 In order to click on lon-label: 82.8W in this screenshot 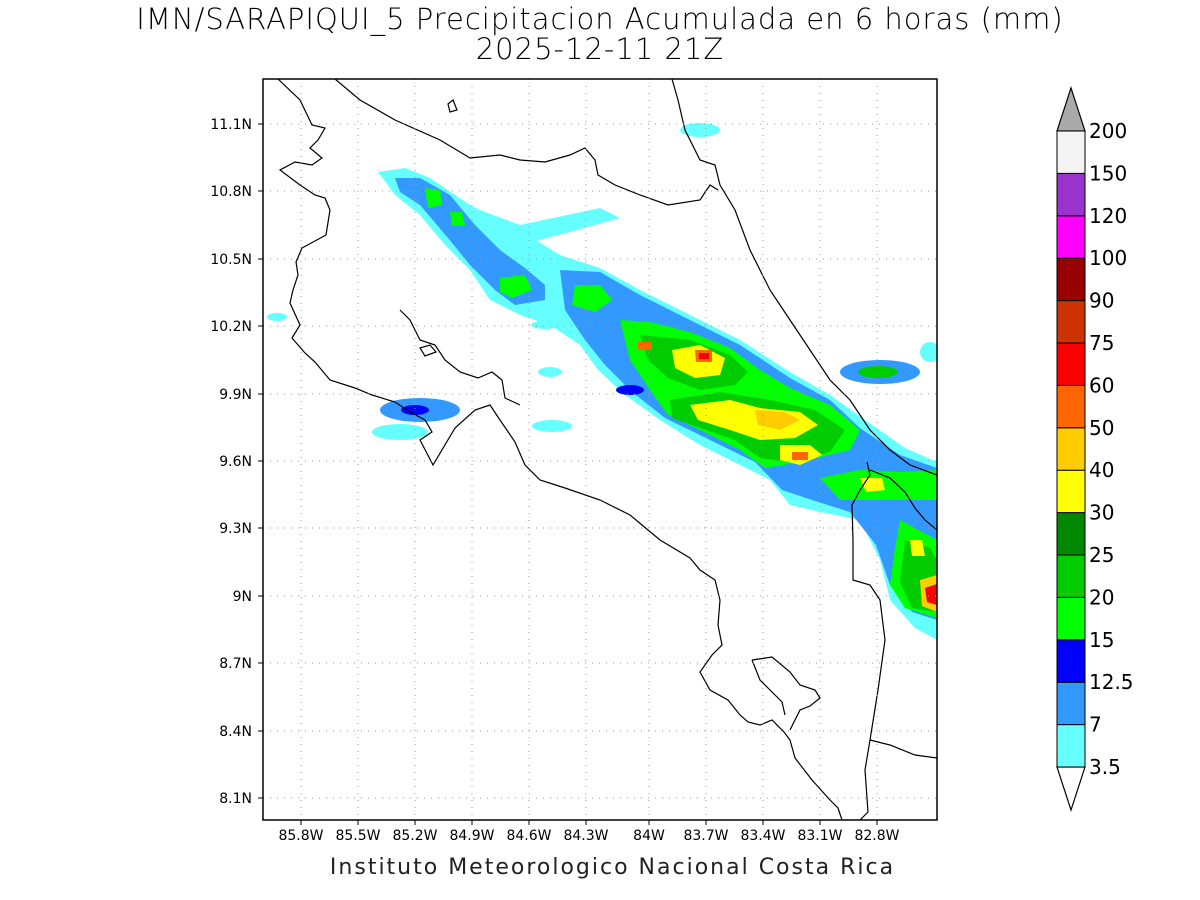, I will do `click(876, 836)`.